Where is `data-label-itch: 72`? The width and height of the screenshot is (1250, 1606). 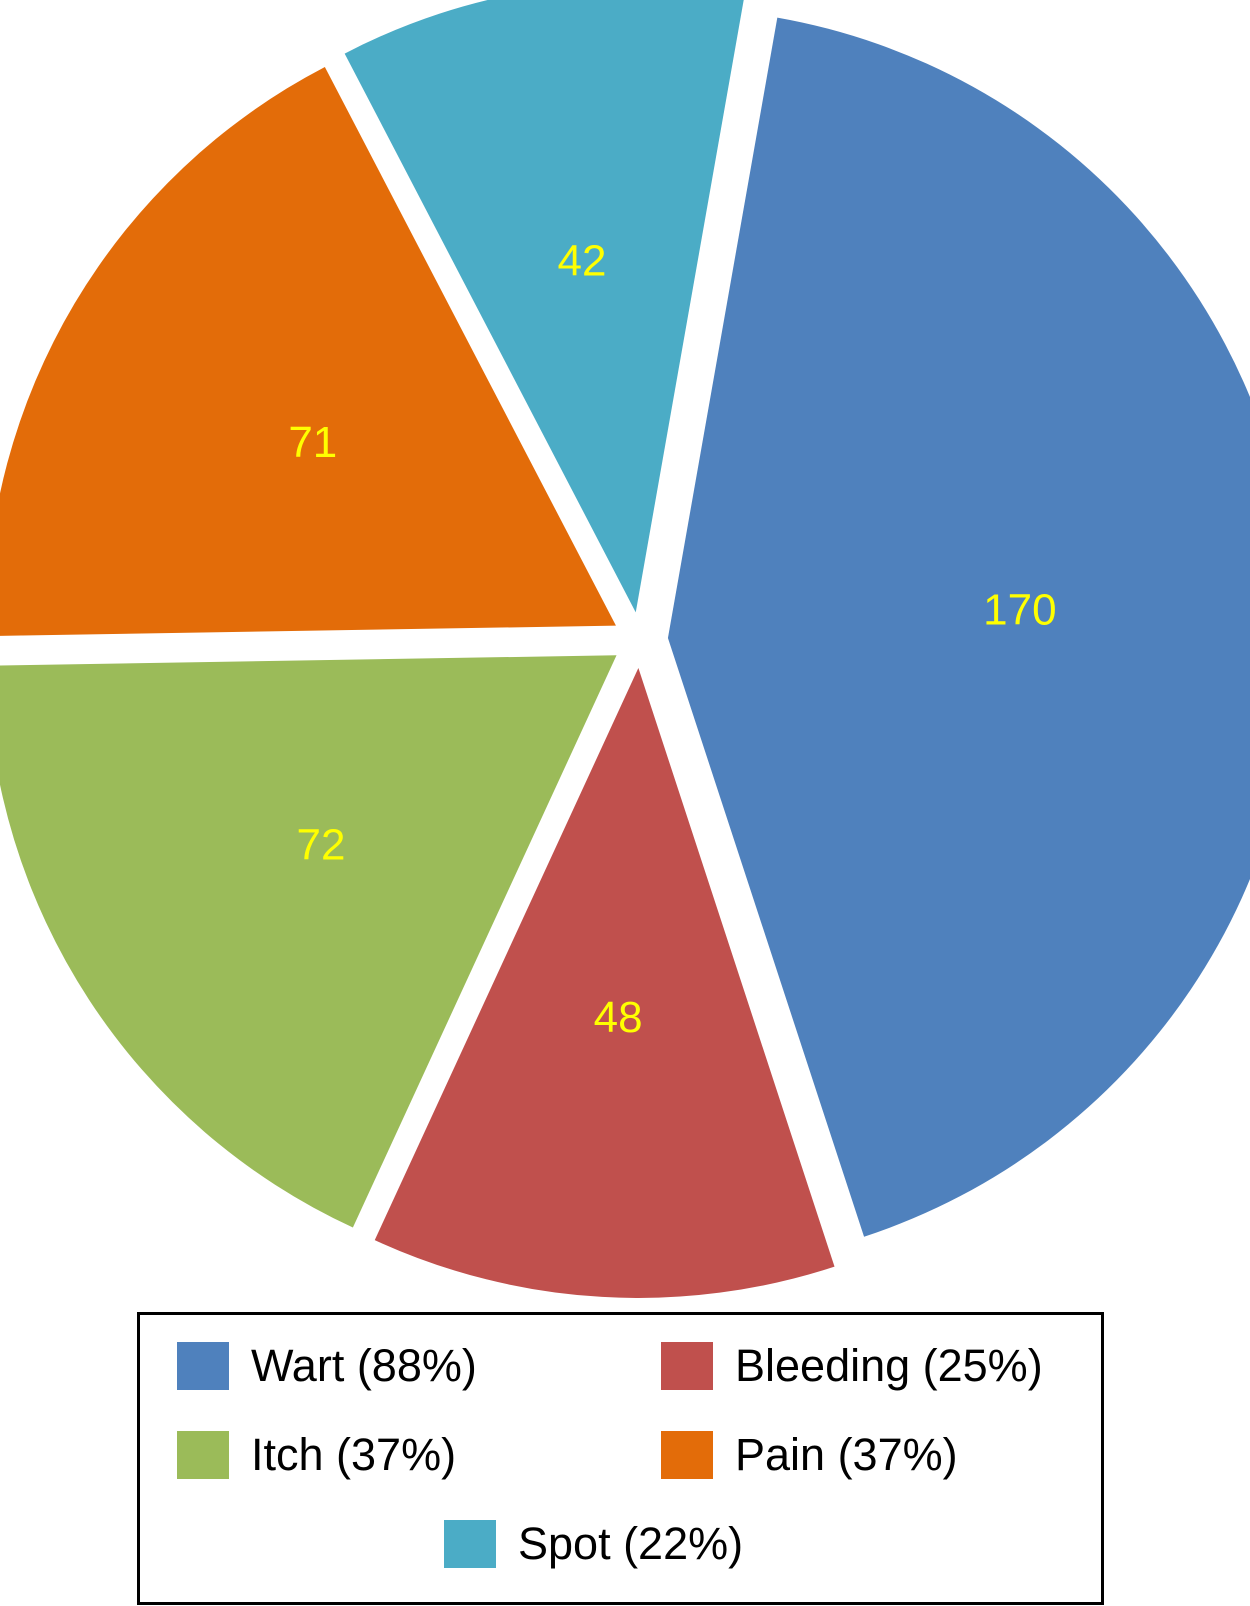
data-label-itch: 72 is located at coordinates (321, 845).